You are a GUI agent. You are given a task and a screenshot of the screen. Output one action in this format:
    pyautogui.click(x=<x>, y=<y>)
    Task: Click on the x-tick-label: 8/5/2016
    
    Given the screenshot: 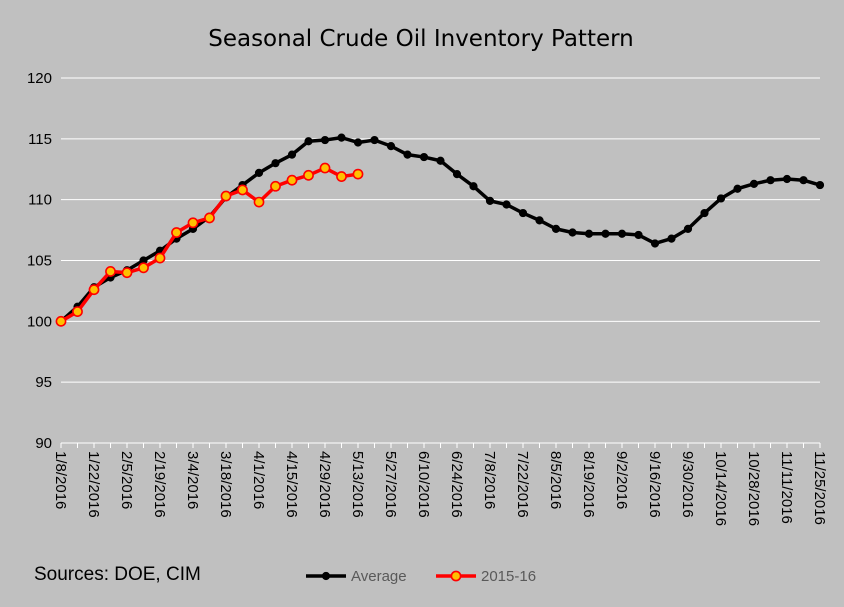 What is the action you would take?
    pyautogui.click(x=555, y=480)
    